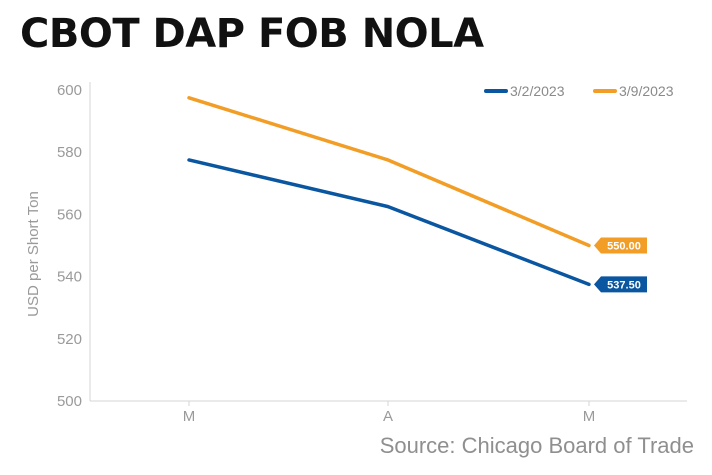  Describe the element at coordinates (646, 91) in the screenshot. I see `legend-label-2: 3/9/2023` at that location.